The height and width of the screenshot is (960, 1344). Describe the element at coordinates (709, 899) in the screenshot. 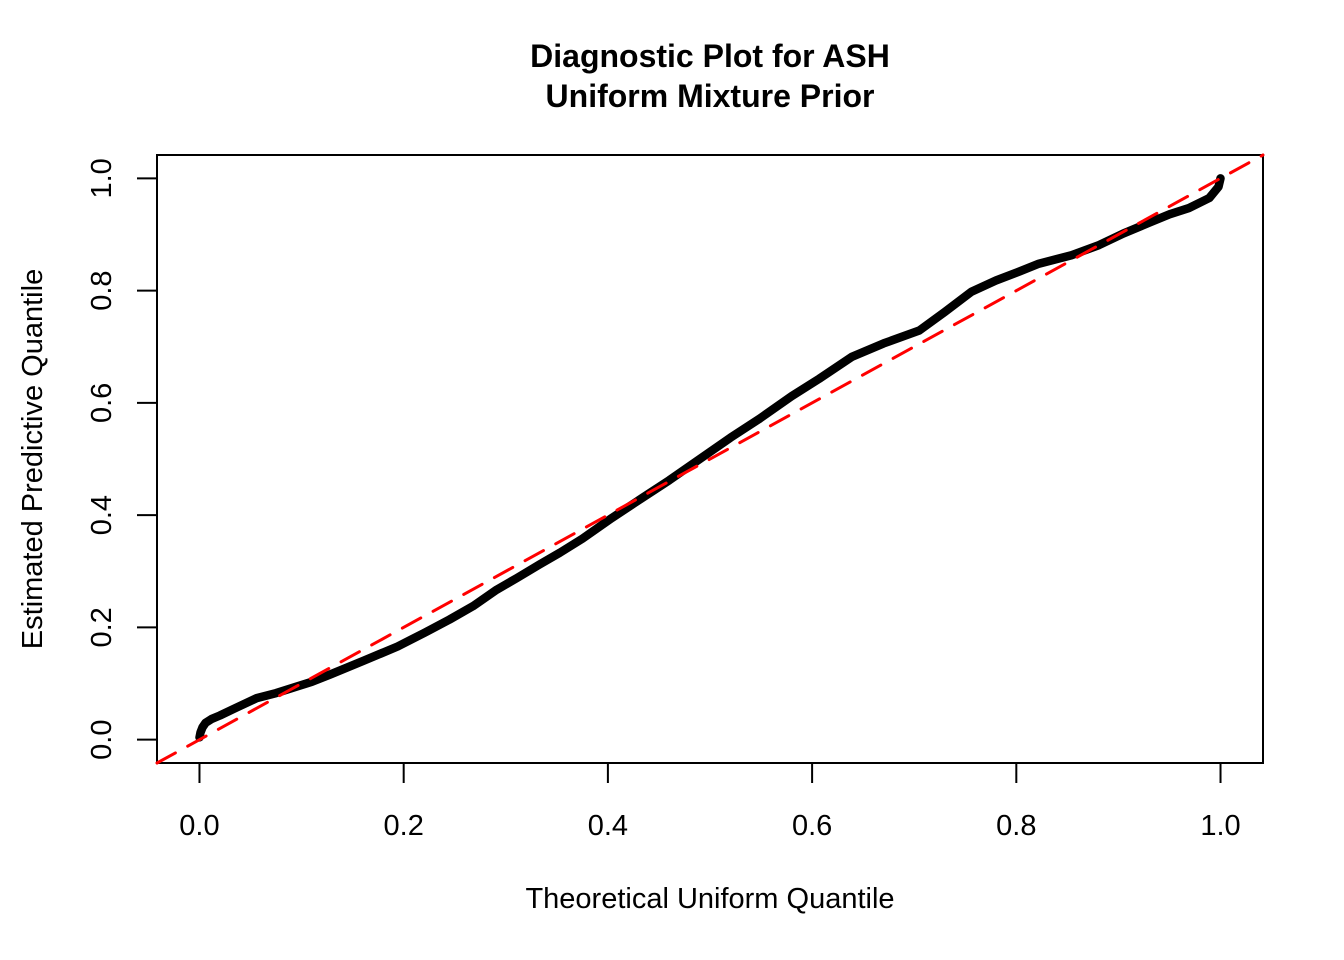

I see `x-axis-title: Theoretical Uniform Quantile` at that location.